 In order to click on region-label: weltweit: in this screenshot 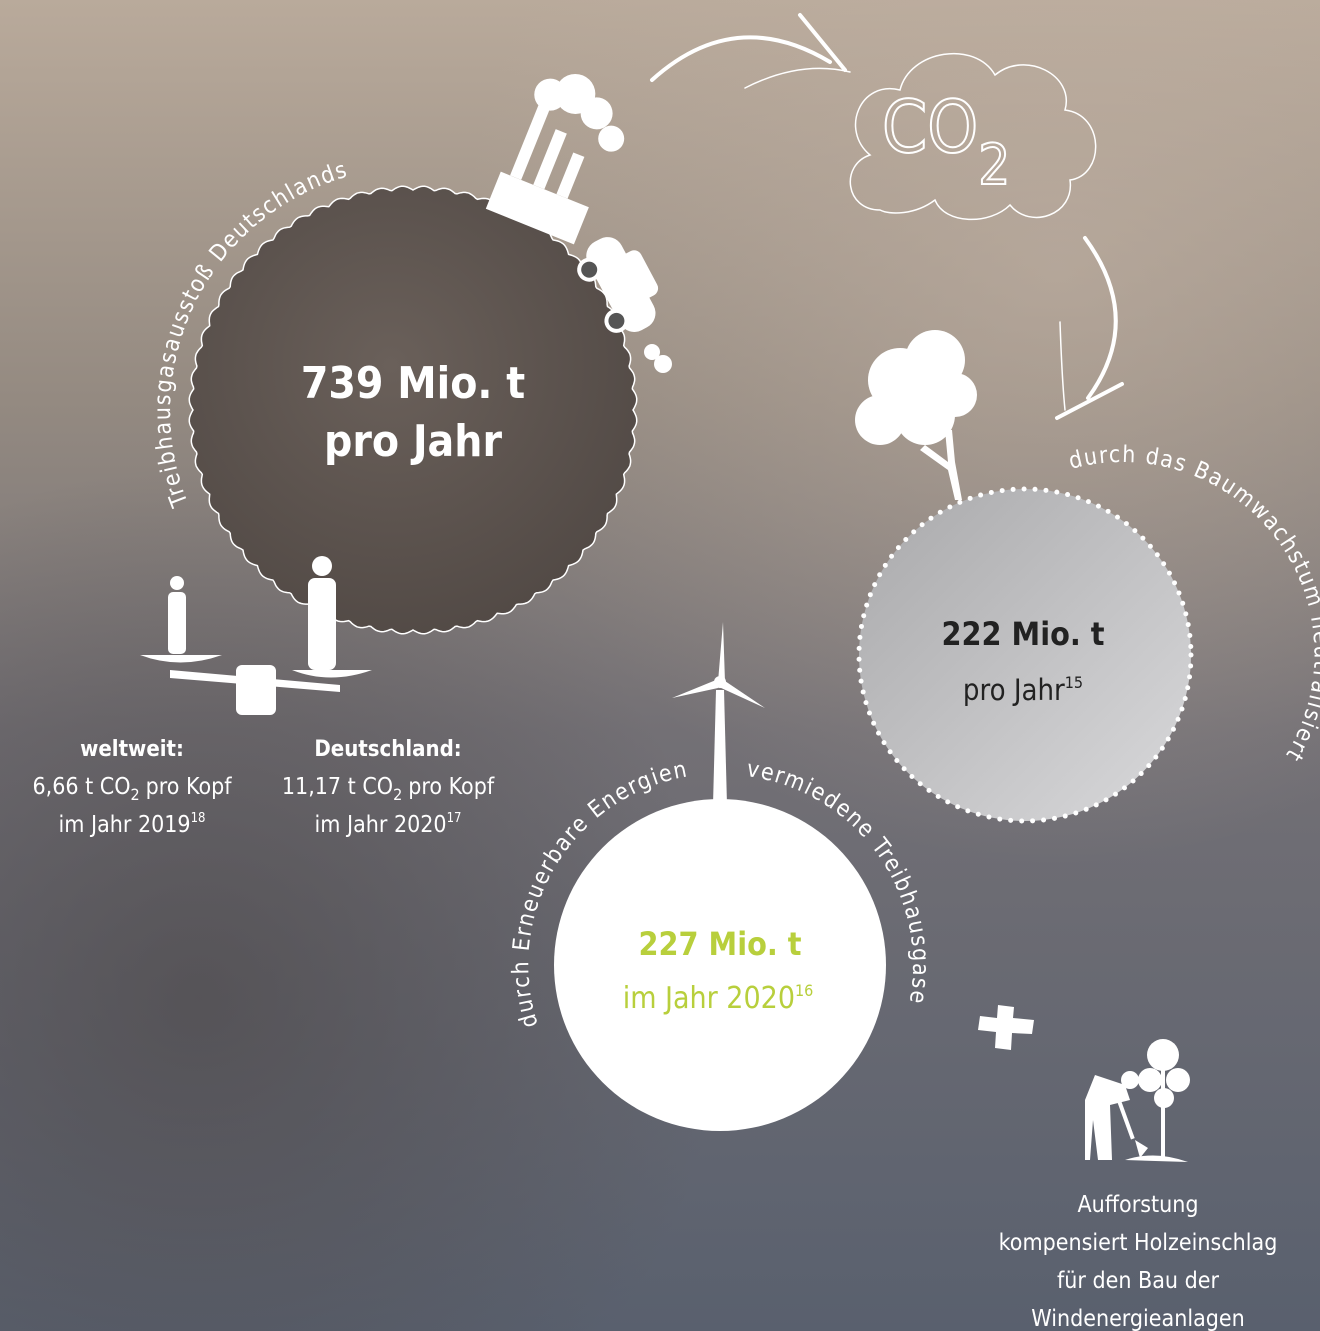, I will do `click(132, 749)`.